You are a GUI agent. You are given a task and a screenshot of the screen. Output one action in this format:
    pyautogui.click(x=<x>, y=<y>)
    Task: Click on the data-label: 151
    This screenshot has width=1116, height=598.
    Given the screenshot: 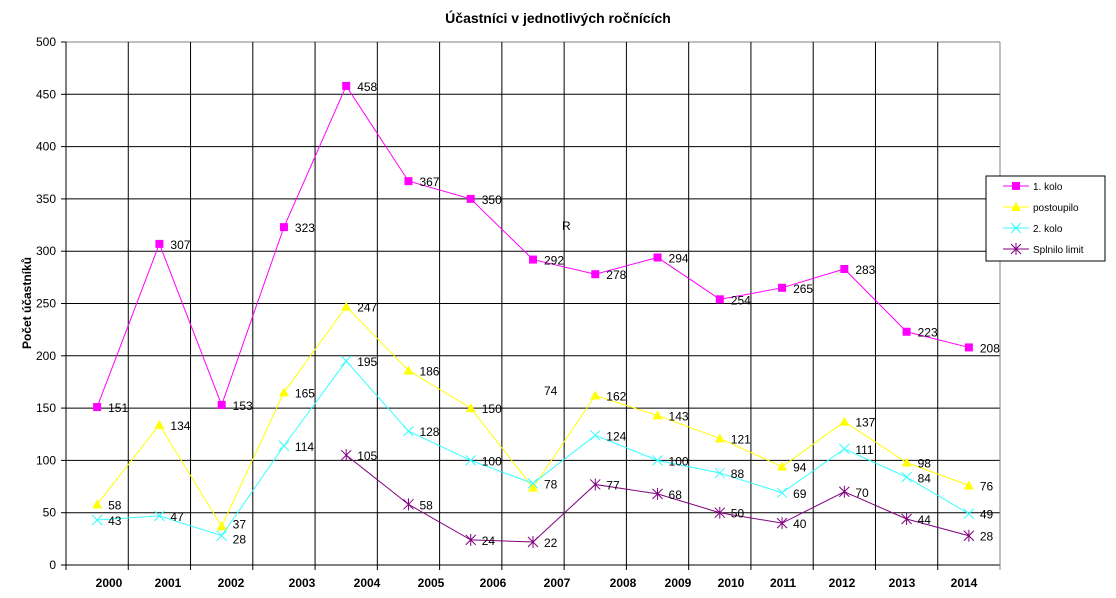 What is the action you would take?
    pyautogui.click(x=118, y=408)
    